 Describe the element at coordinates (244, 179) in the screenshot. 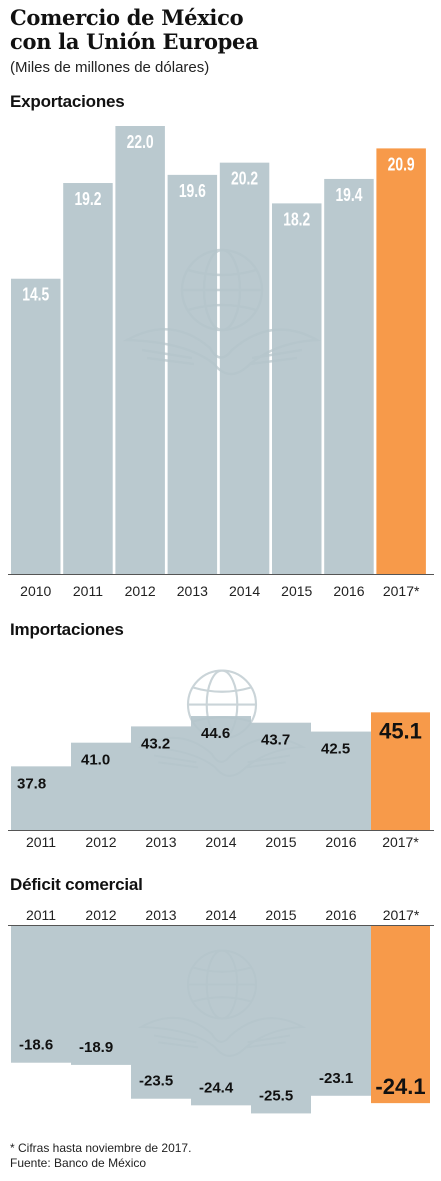

I see `export-value-label: 20.2` at that location.